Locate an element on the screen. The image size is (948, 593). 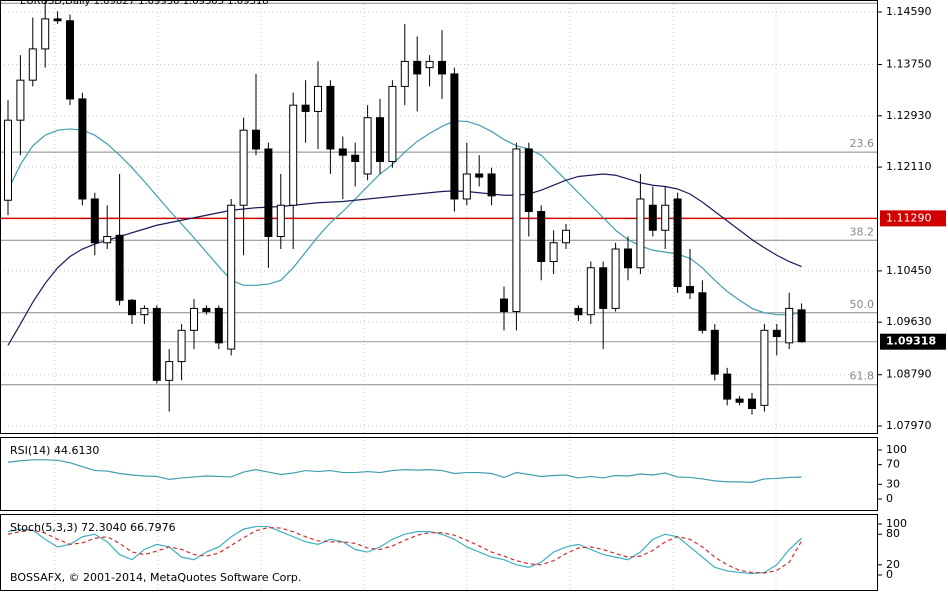
y-tick-label: 1.07970 is located at coordinates (909, 425).